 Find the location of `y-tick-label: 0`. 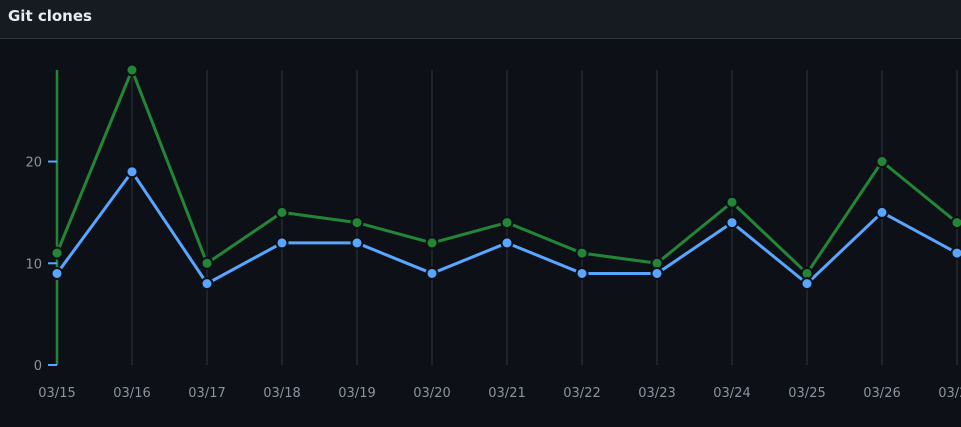

y-tick-label: 0 is located at coordinates (38, 366).